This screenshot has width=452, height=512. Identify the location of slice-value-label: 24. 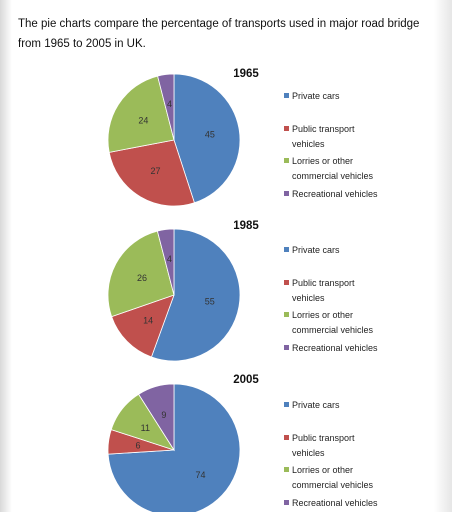
(143, 121).